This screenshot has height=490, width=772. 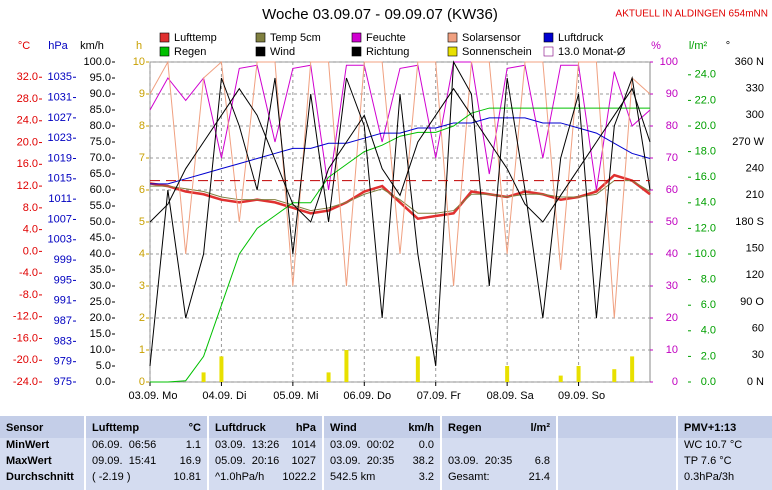 What do you see at coordinates (100, 334) in the screenshot?
I see `y-tick-label: 15.0` at bounding box center [100, 334].